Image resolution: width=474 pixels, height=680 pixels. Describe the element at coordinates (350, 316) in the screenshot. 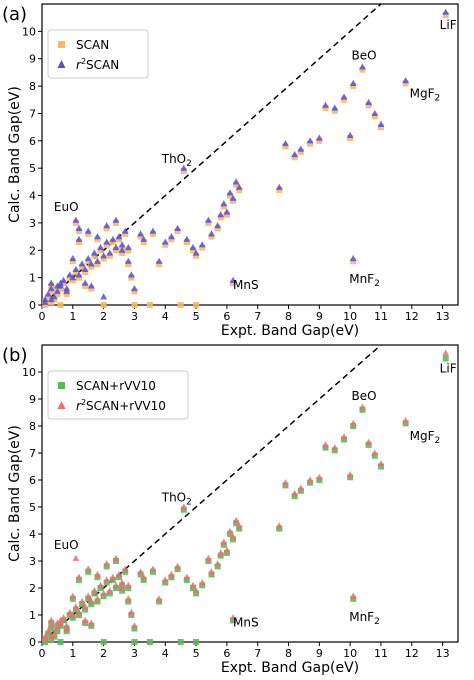

I see `x-tick-label: 10` at that location.